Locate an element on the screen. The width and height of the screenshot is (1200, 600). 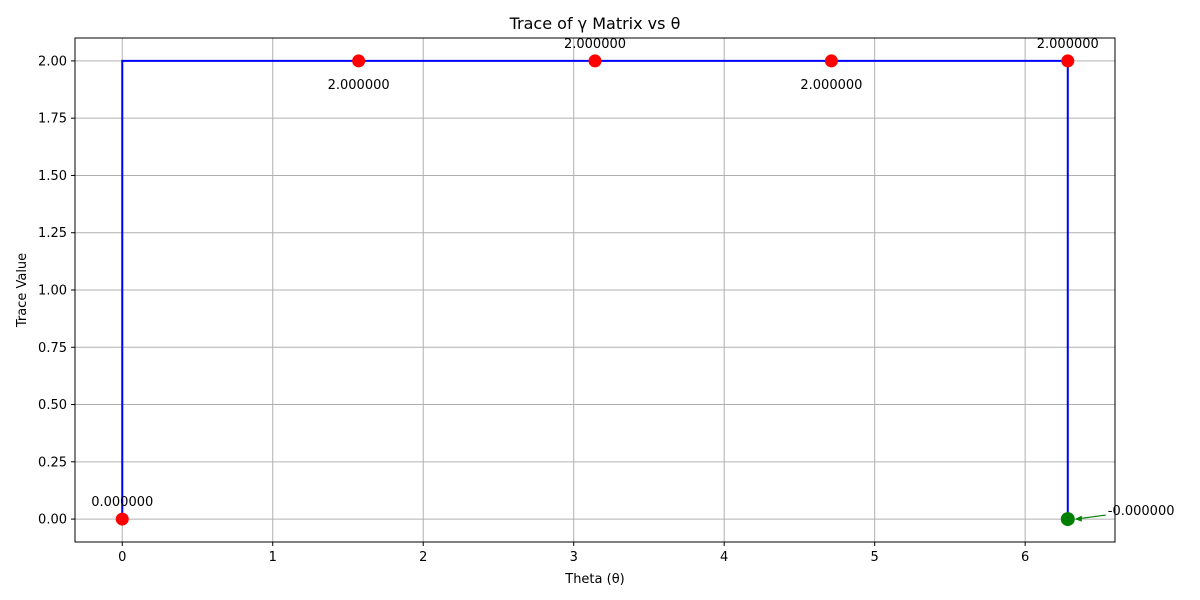
y-tick-label: 1.50 is located at coordinates (52, 176).